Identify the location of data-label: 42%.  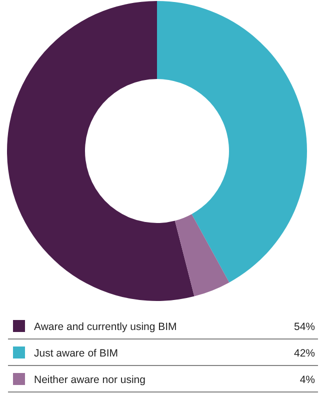
(304, 354).